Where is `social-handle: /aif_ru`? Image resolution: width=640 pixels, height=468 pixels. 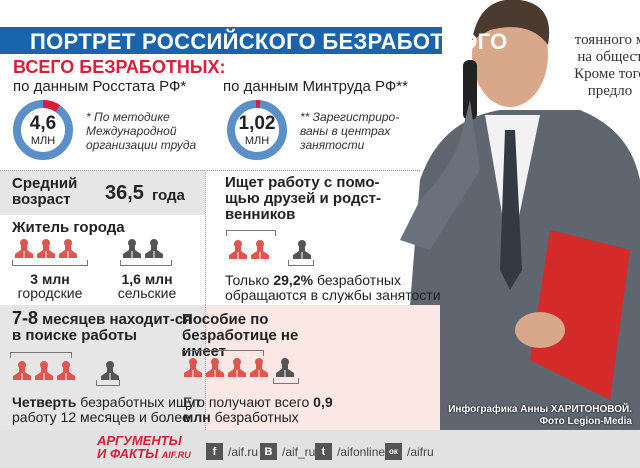 social-handle: /aif_ru is located at coordinates (299, 451).